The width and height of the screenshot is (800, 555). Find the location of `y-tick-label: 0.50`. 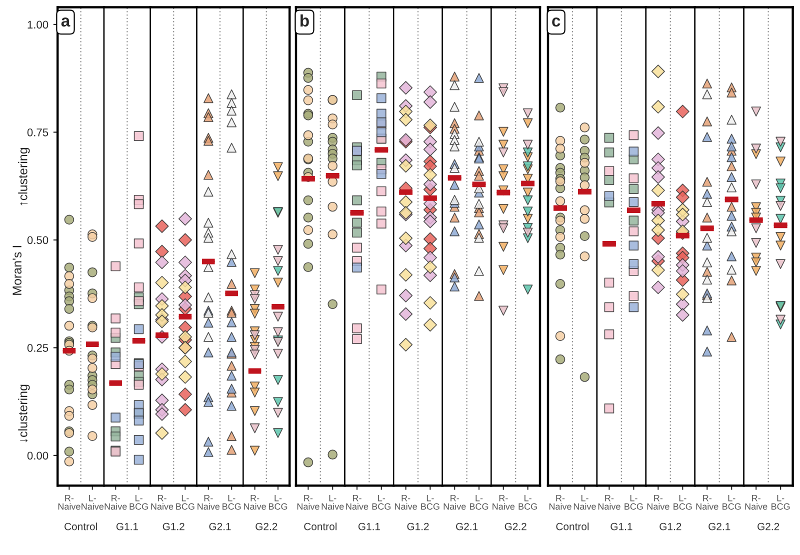

y-tick-label: 0.50 is located at coordinates (37, 240).